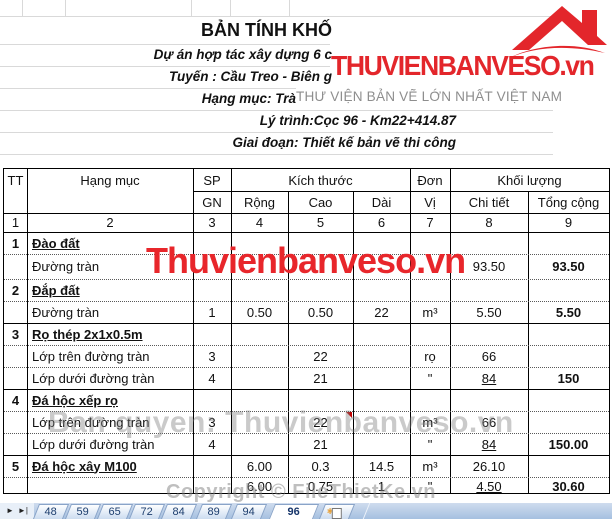  What do you see at coordinates (15, 334) in the screenshot?
I see `cell-tt: 3` at bounding box center [15, 334].